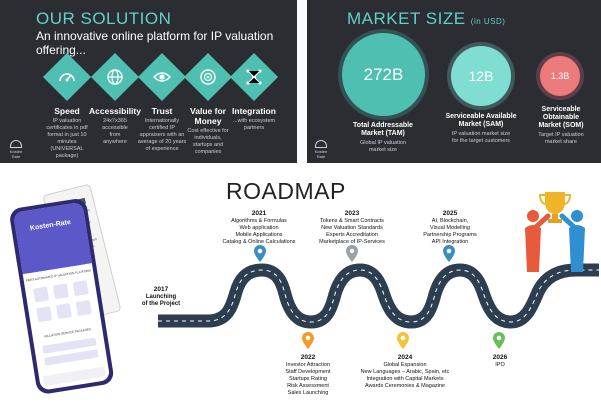 The height and width of the screenshot is (408, 601). I want to click on market-title: MARKET SIZE (in USD), so click(426, 19).